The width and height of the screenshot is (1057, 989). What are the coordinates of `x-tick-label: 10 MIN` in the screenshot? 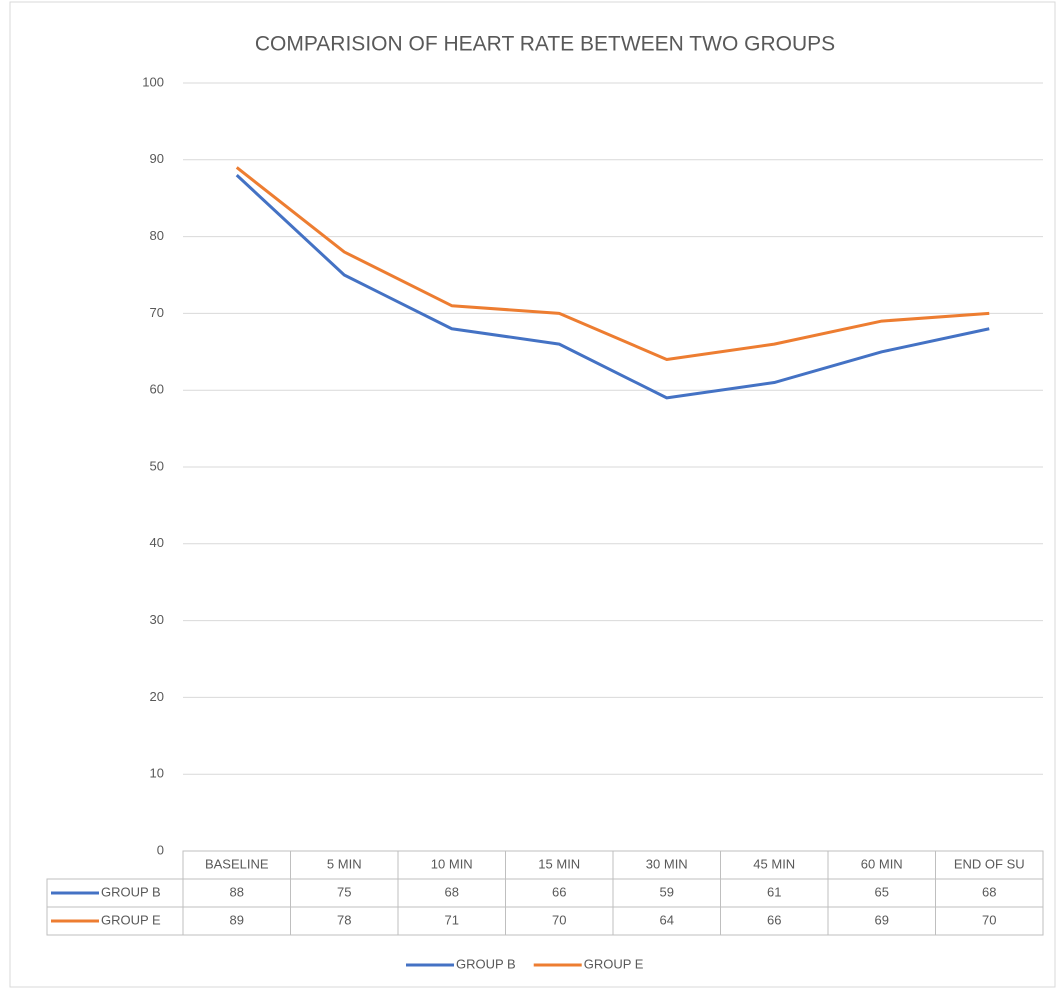 It's located at (452, 863).